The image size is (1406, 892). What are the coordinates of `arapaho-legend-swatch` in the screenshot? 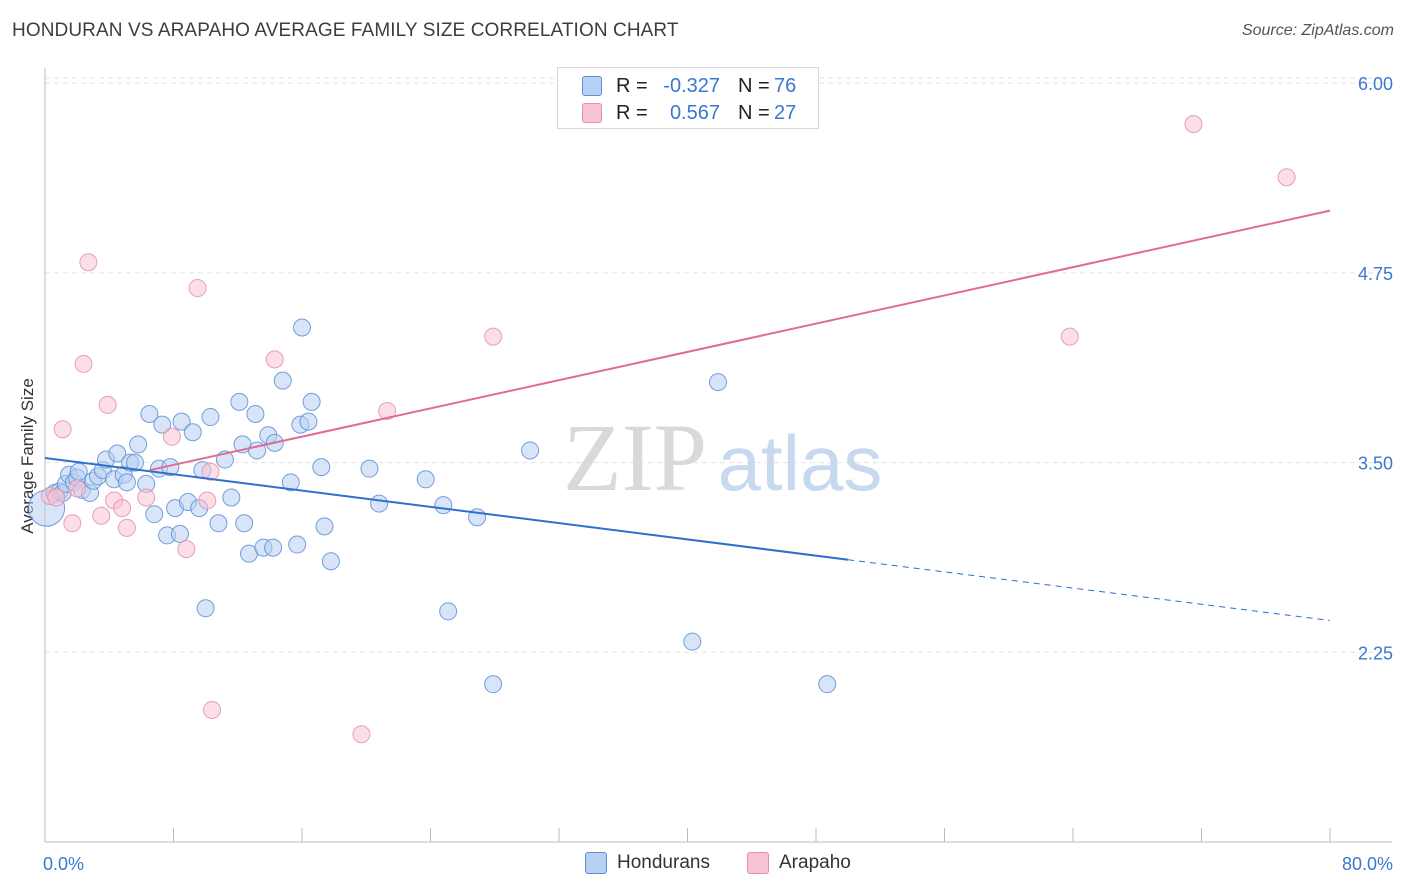 It's located at (758, 863).